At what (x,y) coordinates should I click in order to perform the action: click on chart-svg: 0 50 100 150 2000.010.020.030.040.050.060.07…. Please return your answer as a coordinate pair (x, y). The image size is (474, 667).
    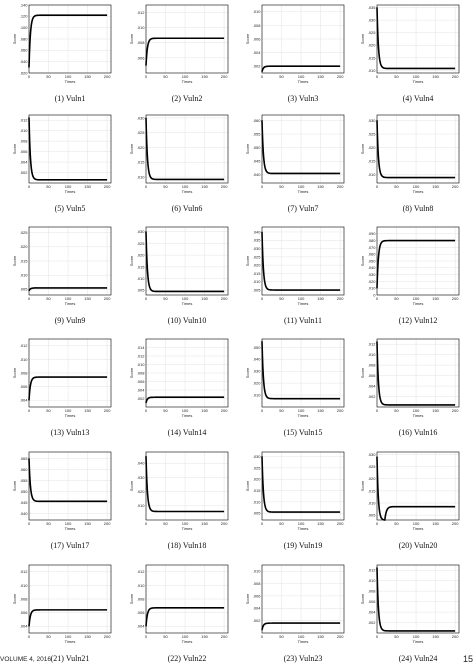
    Looking at the image, I should click on (410, 266).